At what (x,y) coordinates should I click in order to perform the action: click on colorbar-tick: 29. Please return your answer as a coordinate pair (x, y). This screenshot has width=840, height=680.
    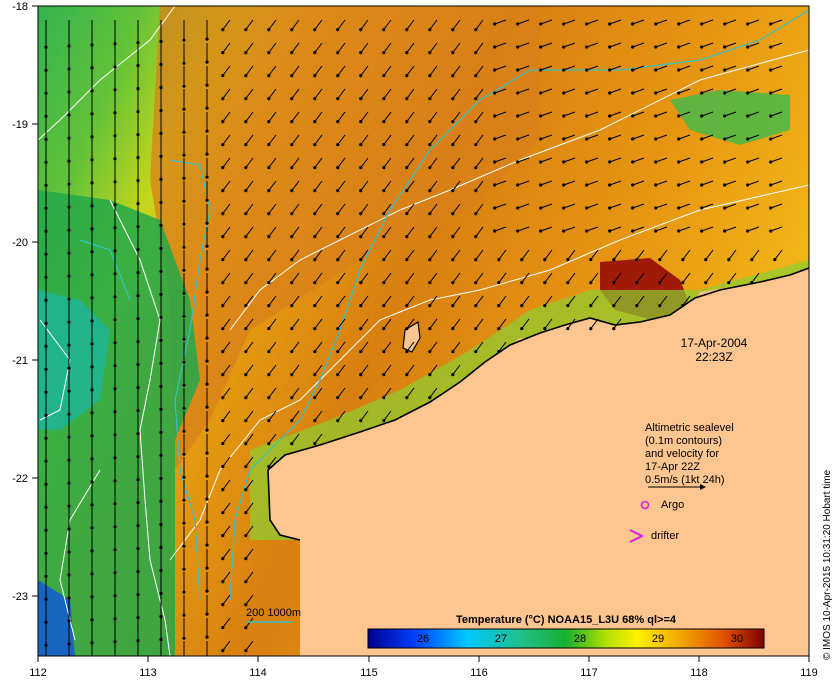
    Looking at the image, I should click on (658, 639).